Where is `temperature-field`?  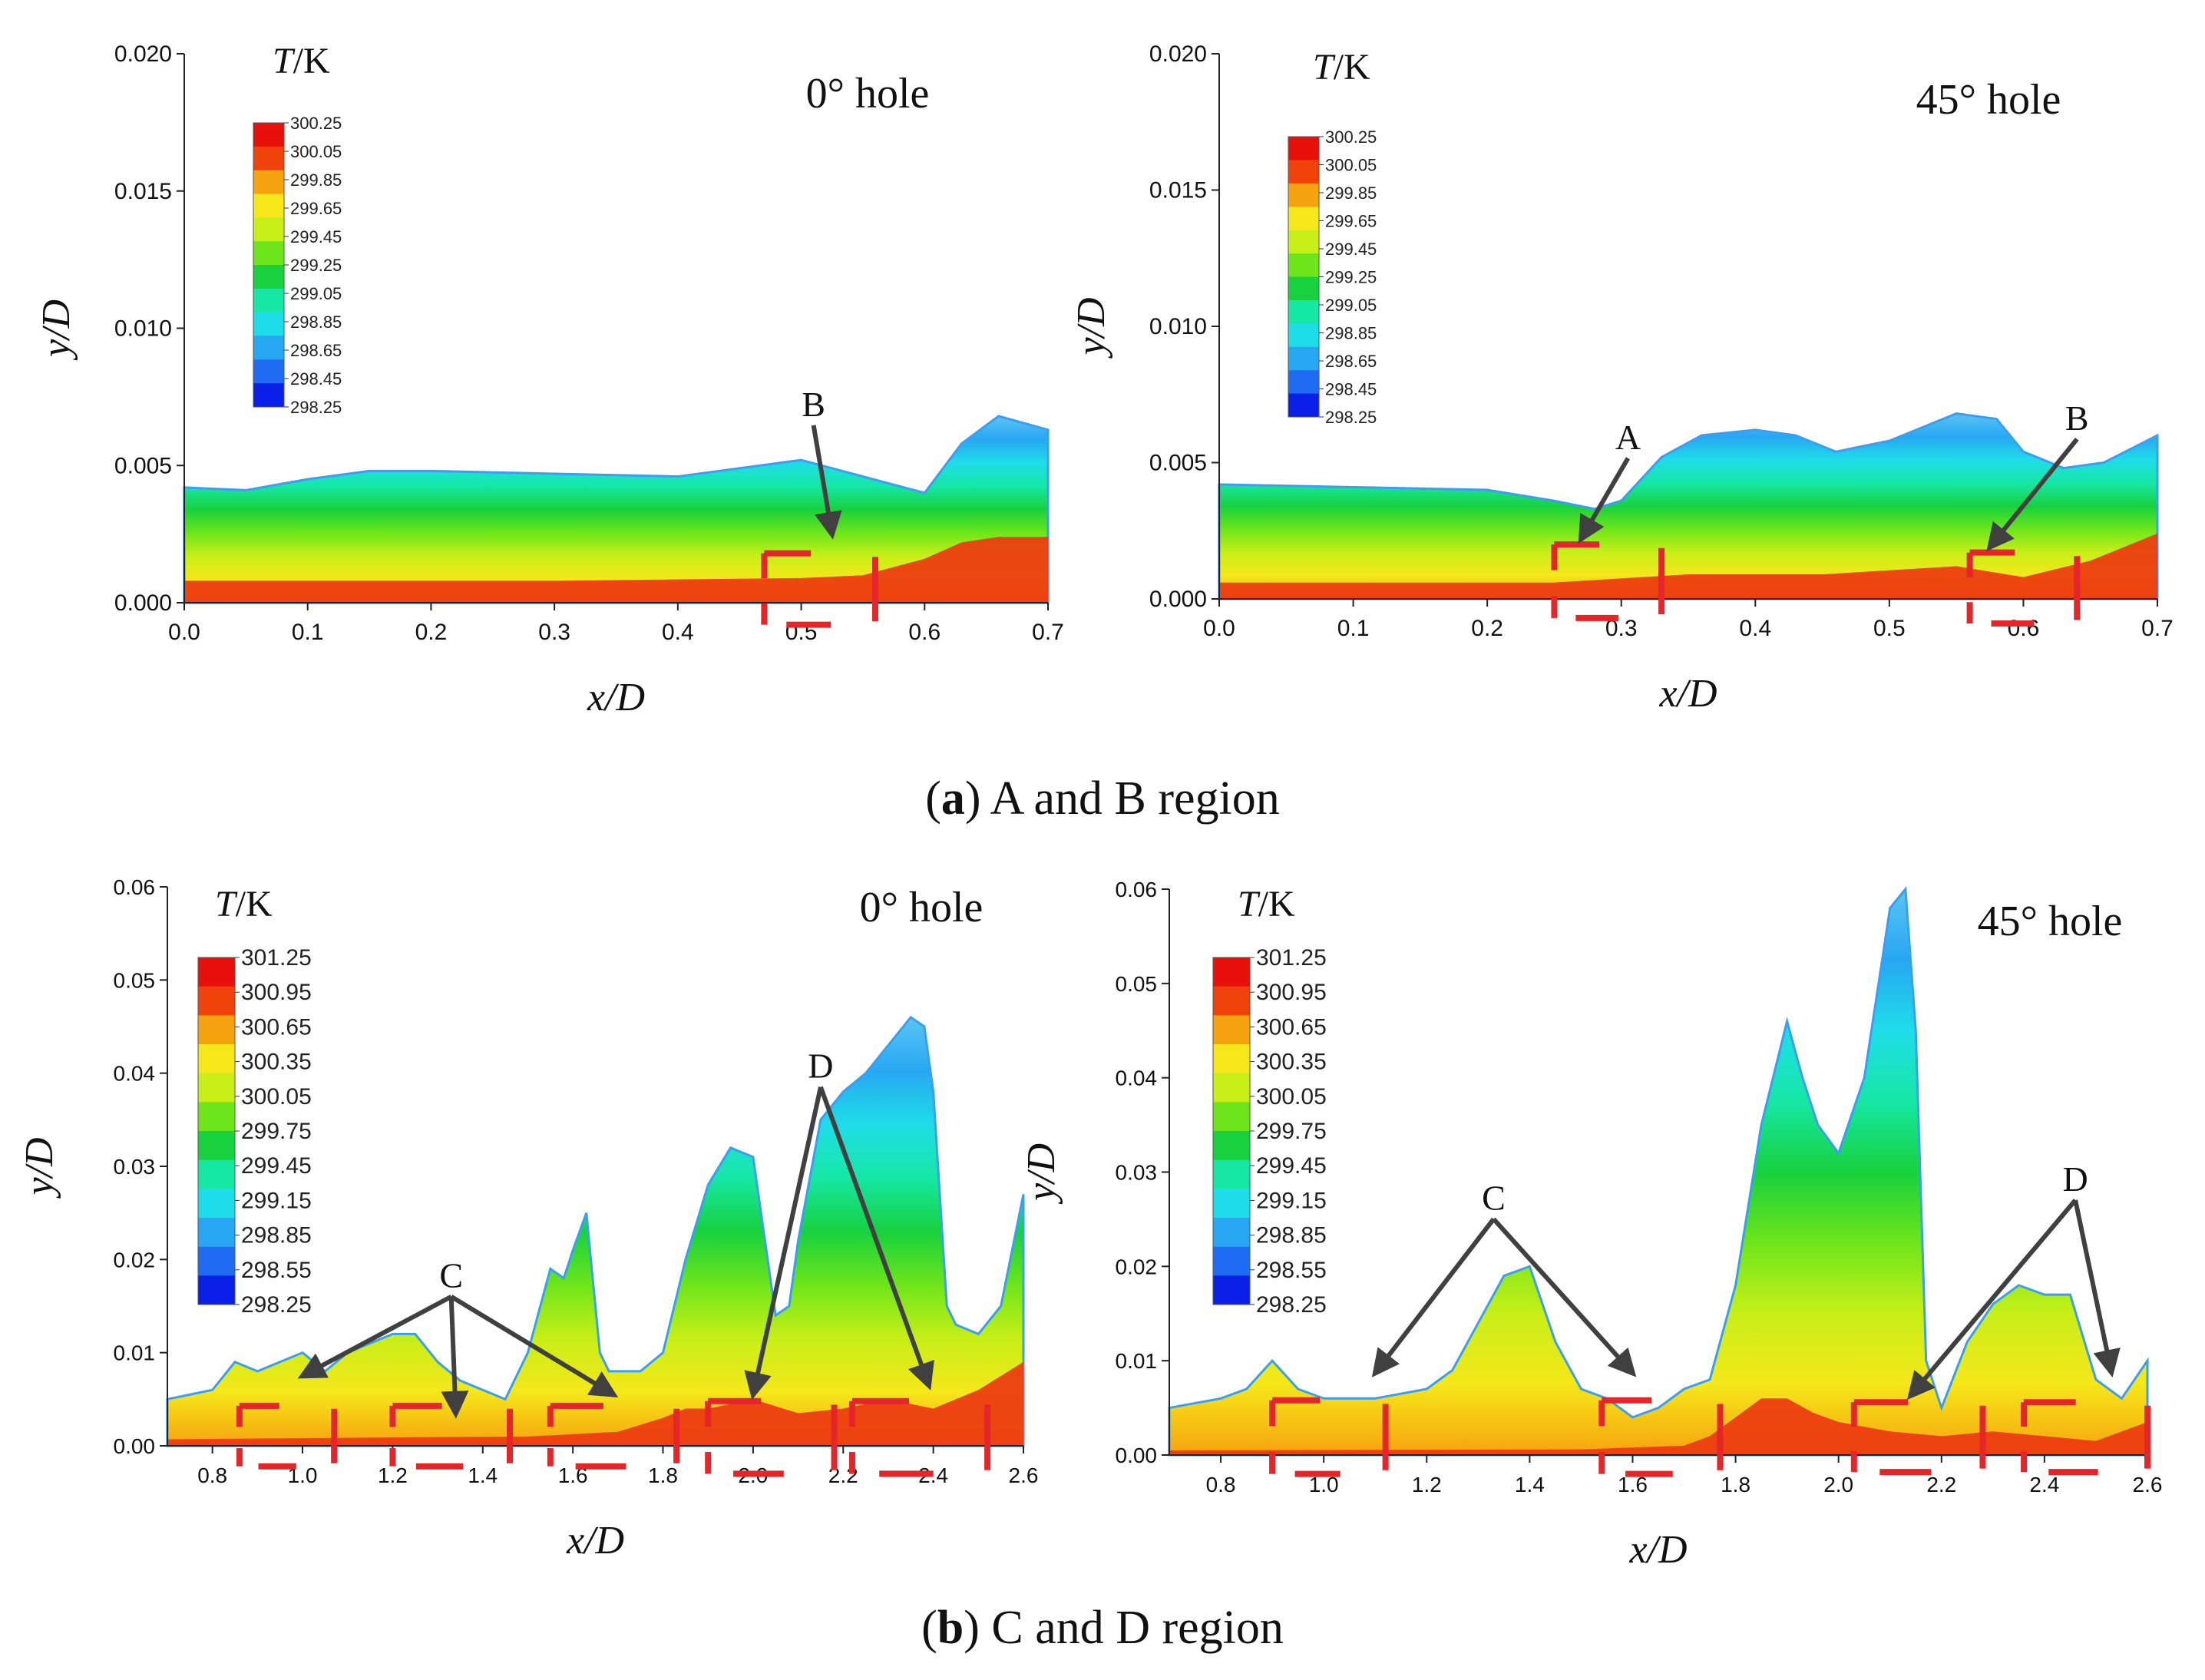
temperature-field is located at coordinates (1689, 506).